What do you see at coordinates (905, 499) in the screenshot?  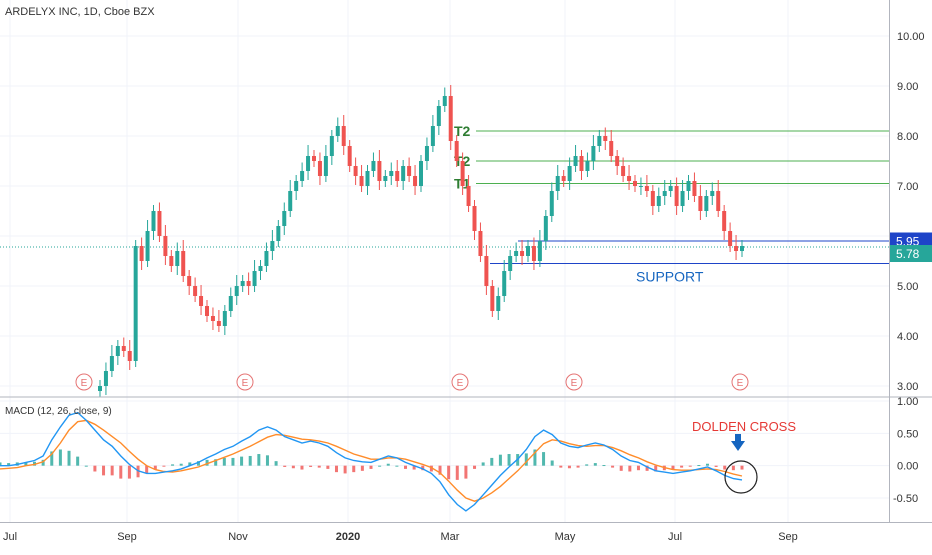 I see `macd-tick-label: -0.50` at bounding box center [905, 499].